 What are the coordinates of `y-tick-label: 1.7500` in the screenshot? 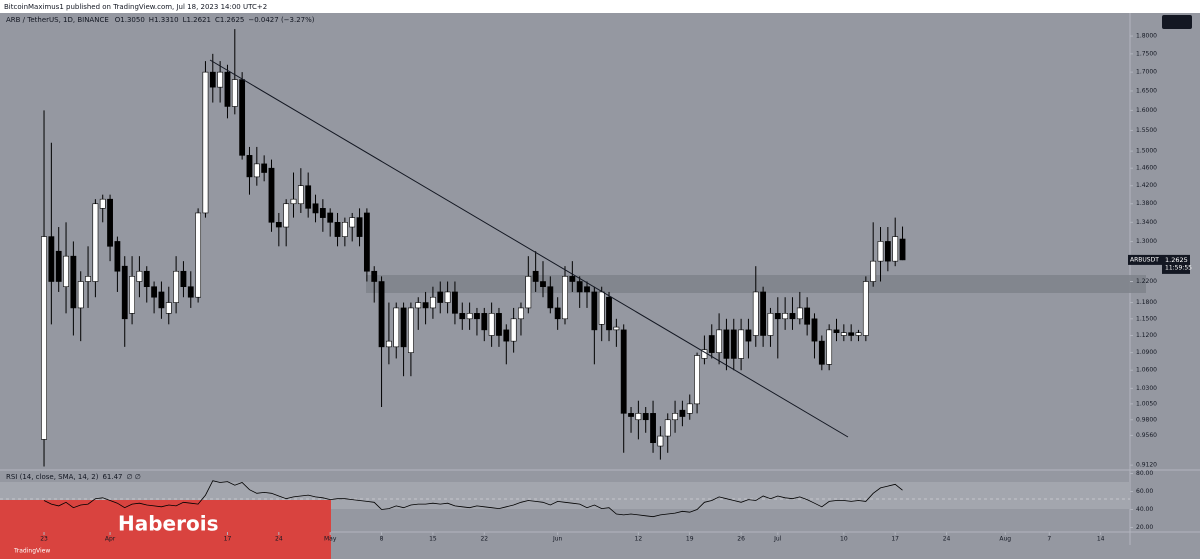 It's located at (1146, 53).